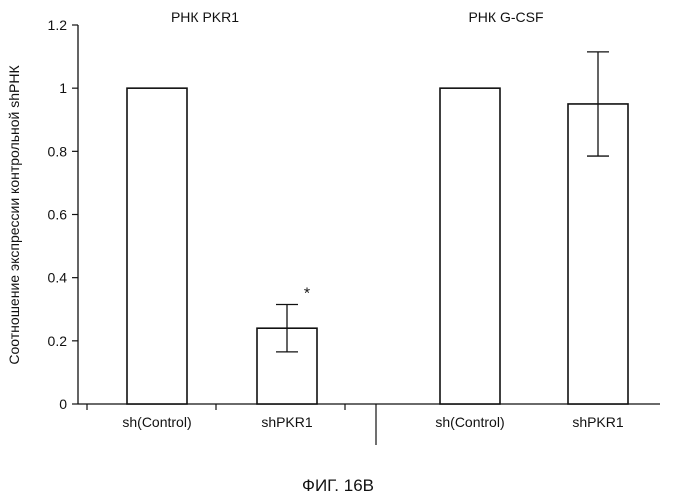 The image size is (676, 500). What do you see at coordinates (63, 88) in the screenshot?
I see `y-tick-label: 1` at bounding box center [63, 88].